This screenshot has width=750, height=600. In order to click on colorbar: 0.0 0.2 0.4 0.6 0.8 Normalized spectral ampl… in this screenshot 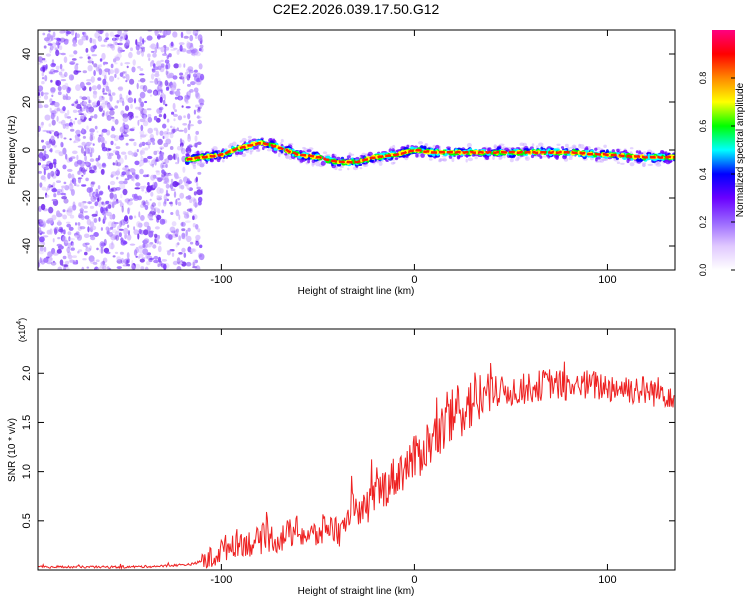, I will do `click(722, 153)`.